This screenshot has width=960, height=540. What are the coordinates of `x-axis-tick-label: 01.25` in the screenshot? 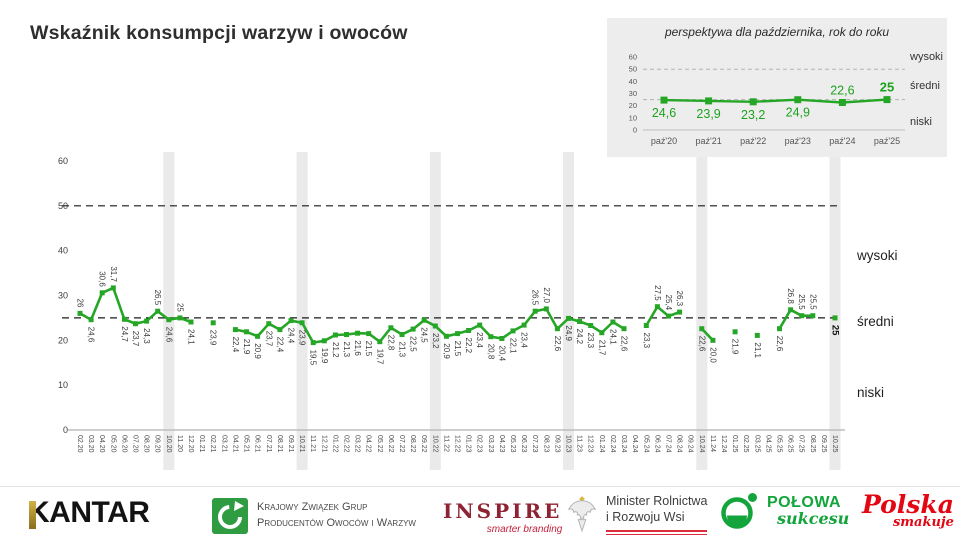 It's located at (734, 444).